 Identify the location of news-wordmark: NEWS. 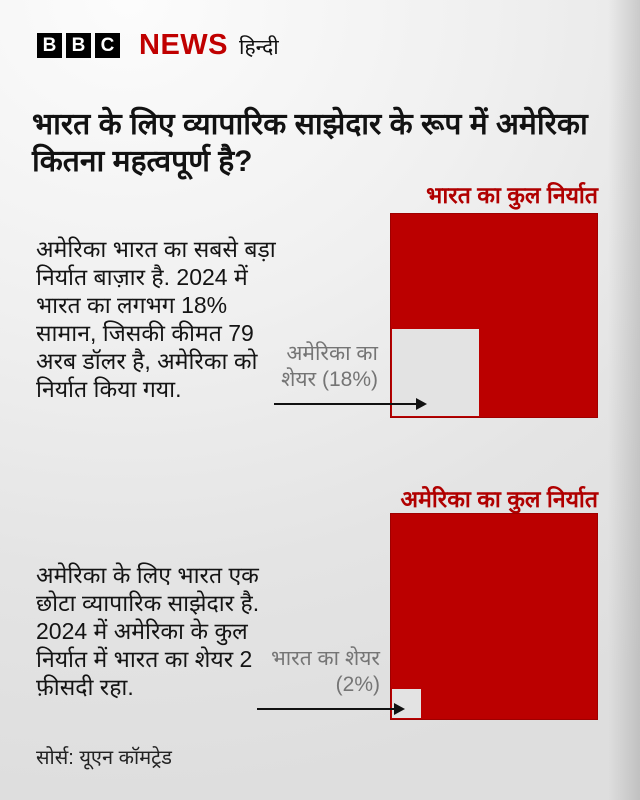
(183, 45).